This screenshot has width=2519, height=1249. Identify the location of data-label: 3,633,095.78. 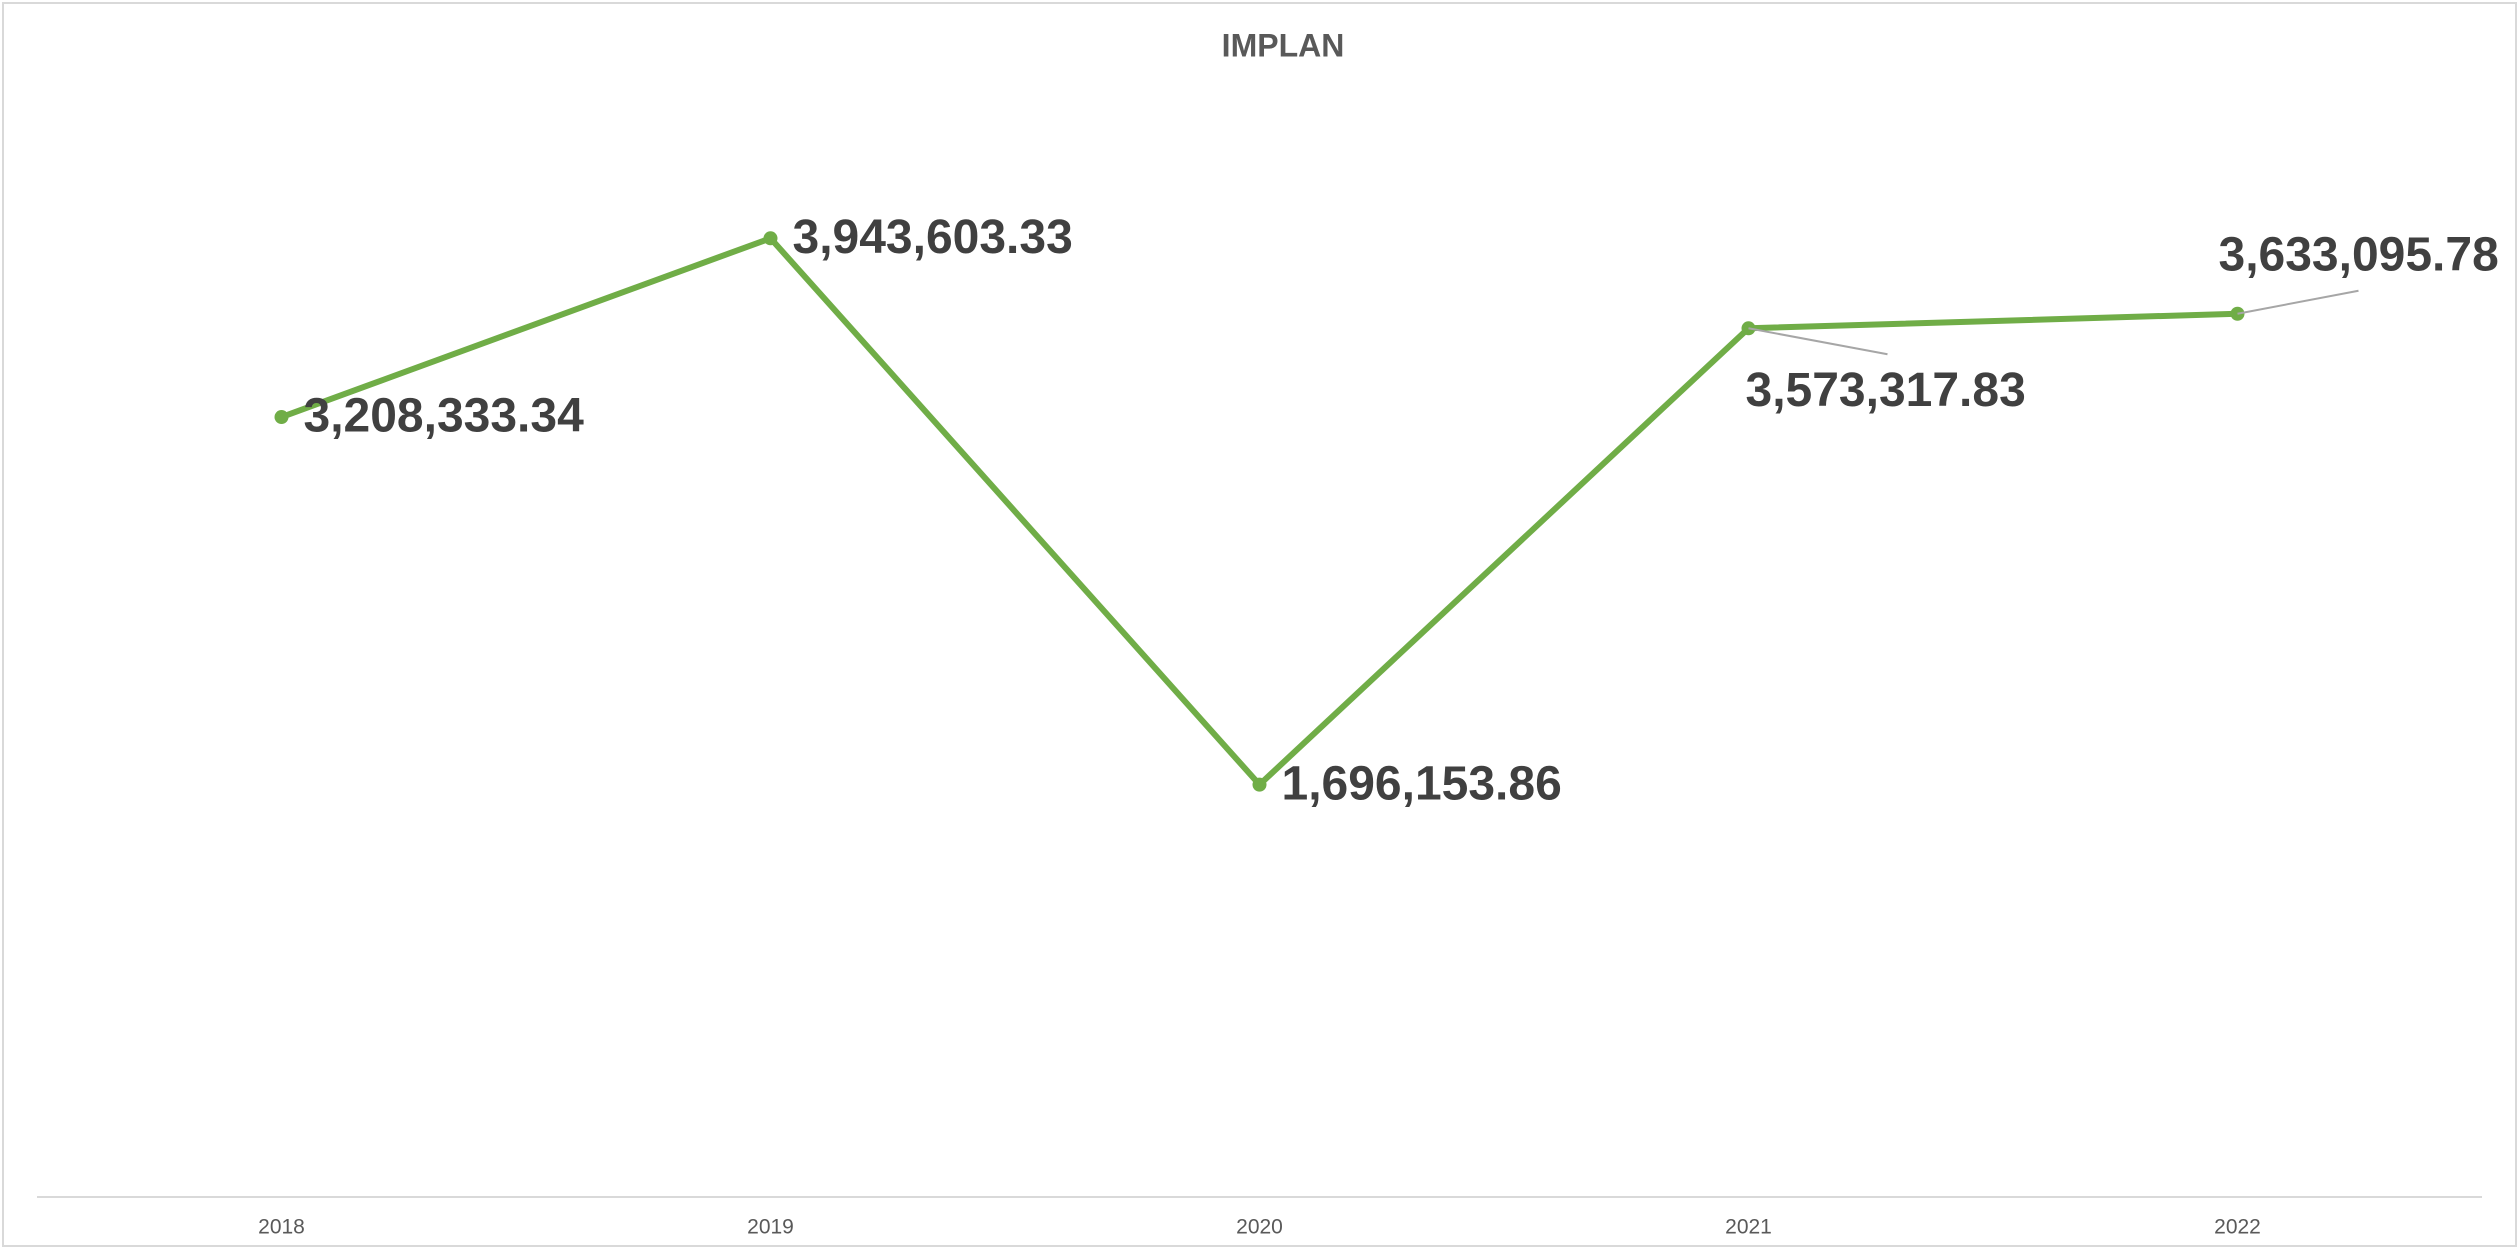
(2359, 254).